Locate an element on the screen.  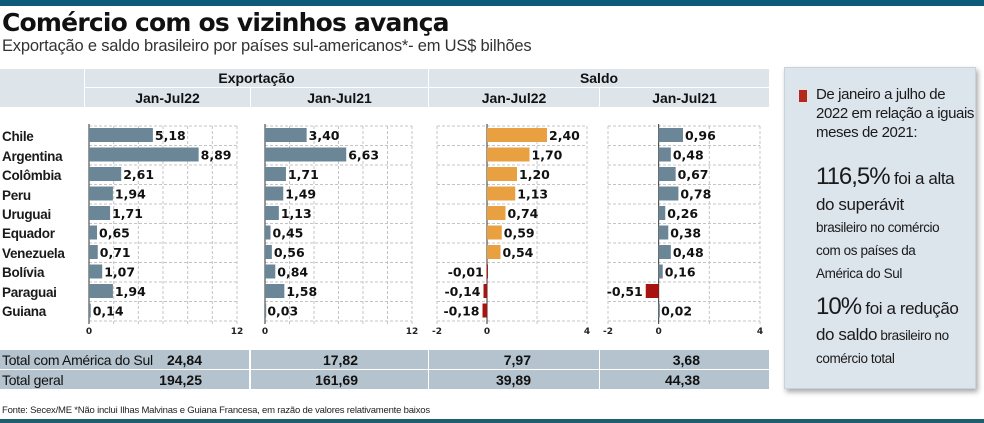
total-value-cell: 24,84 is located at coordinates (199, 359).